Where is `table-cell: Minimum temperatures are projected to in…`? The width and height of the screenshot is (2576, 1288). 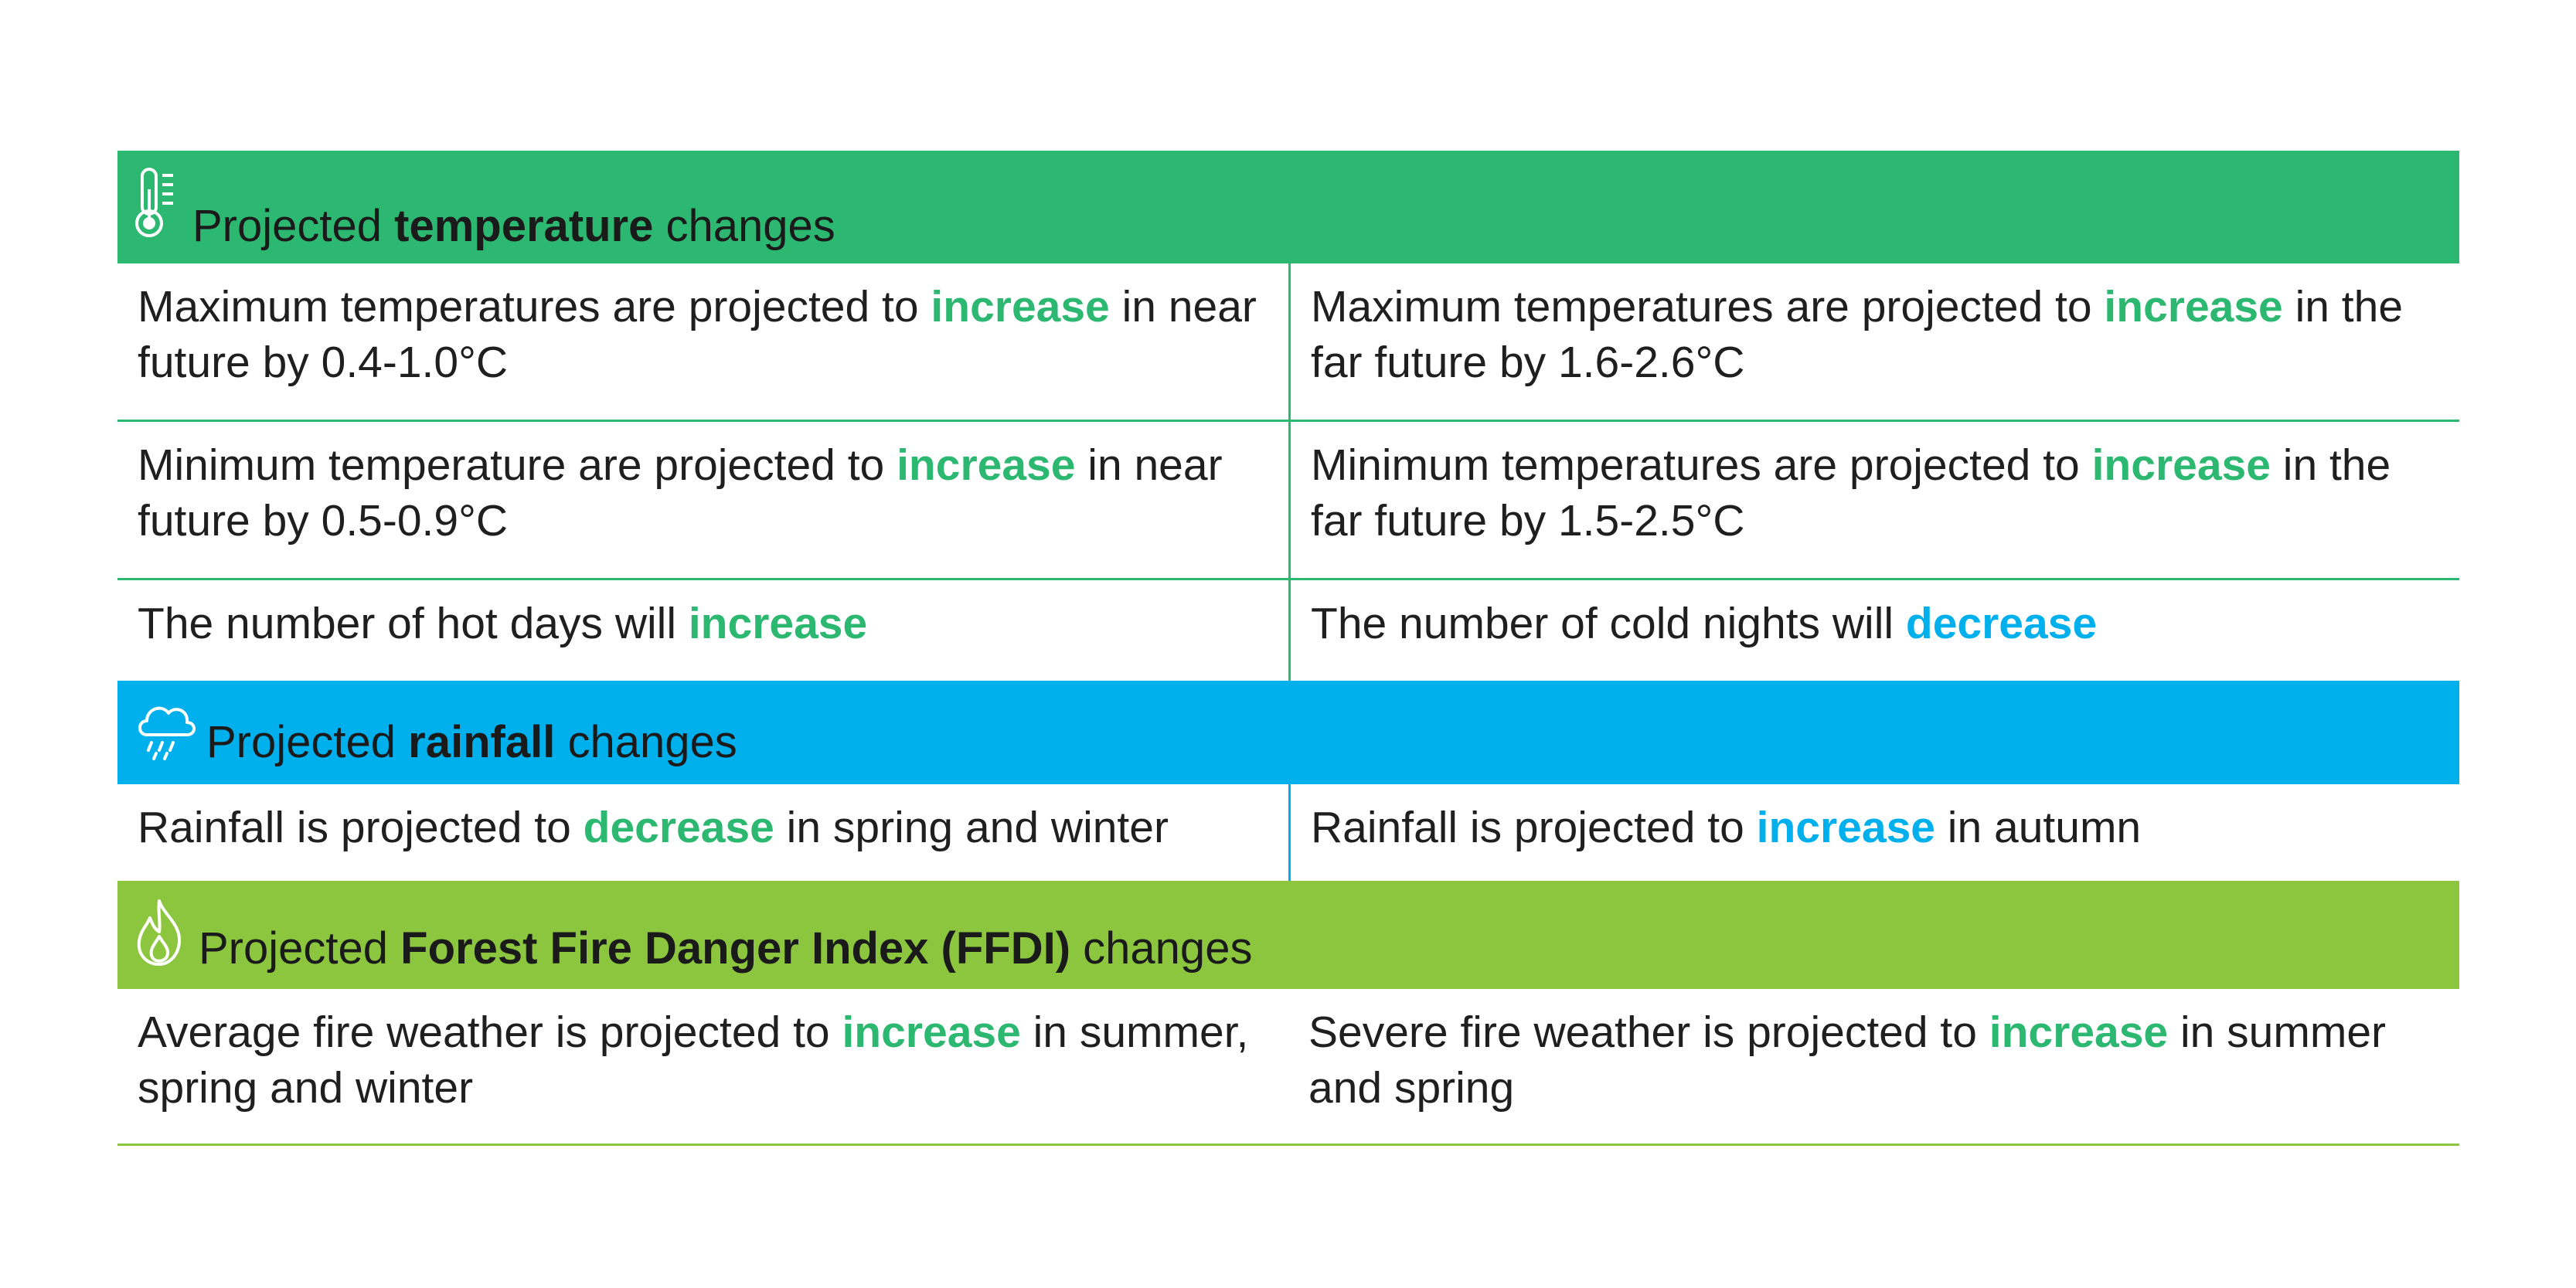 table-cell: Minimum temperatures are projected to in… is located at coordinates (1873, 500).